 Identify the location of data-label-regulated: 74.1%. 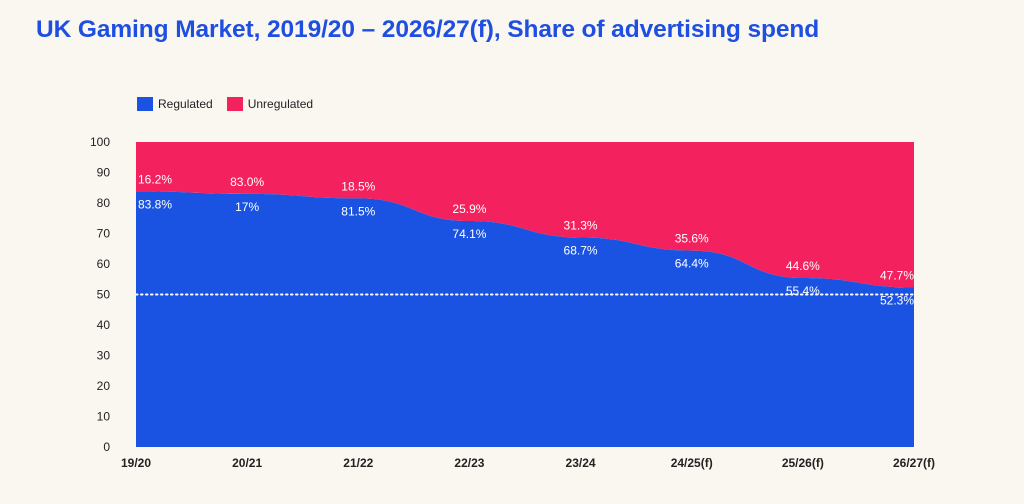
(469, 234).